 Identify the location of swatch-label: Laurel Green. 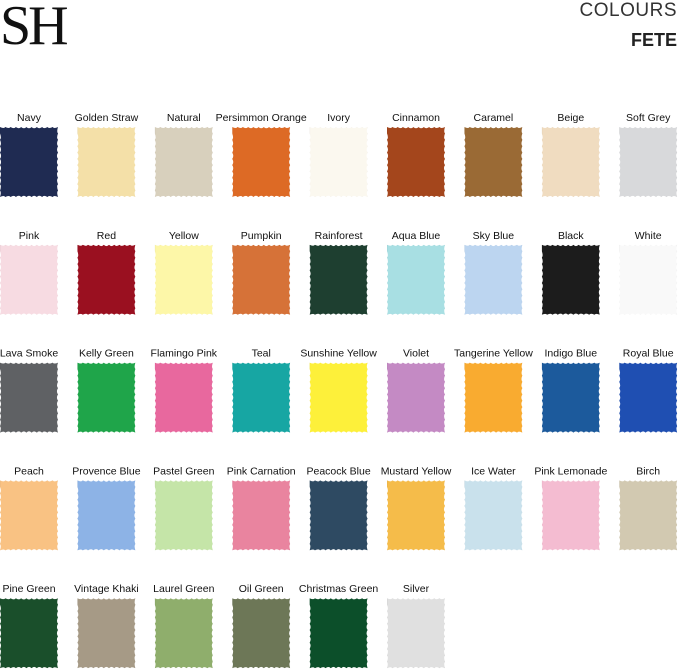
(183, 589).